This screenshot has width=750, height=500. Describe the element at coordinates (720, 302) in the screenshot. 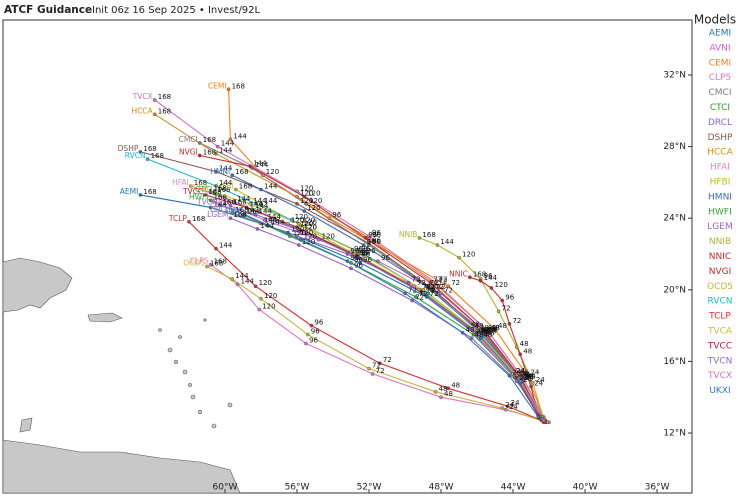

I see `legend-entry: RVCN` at that location.